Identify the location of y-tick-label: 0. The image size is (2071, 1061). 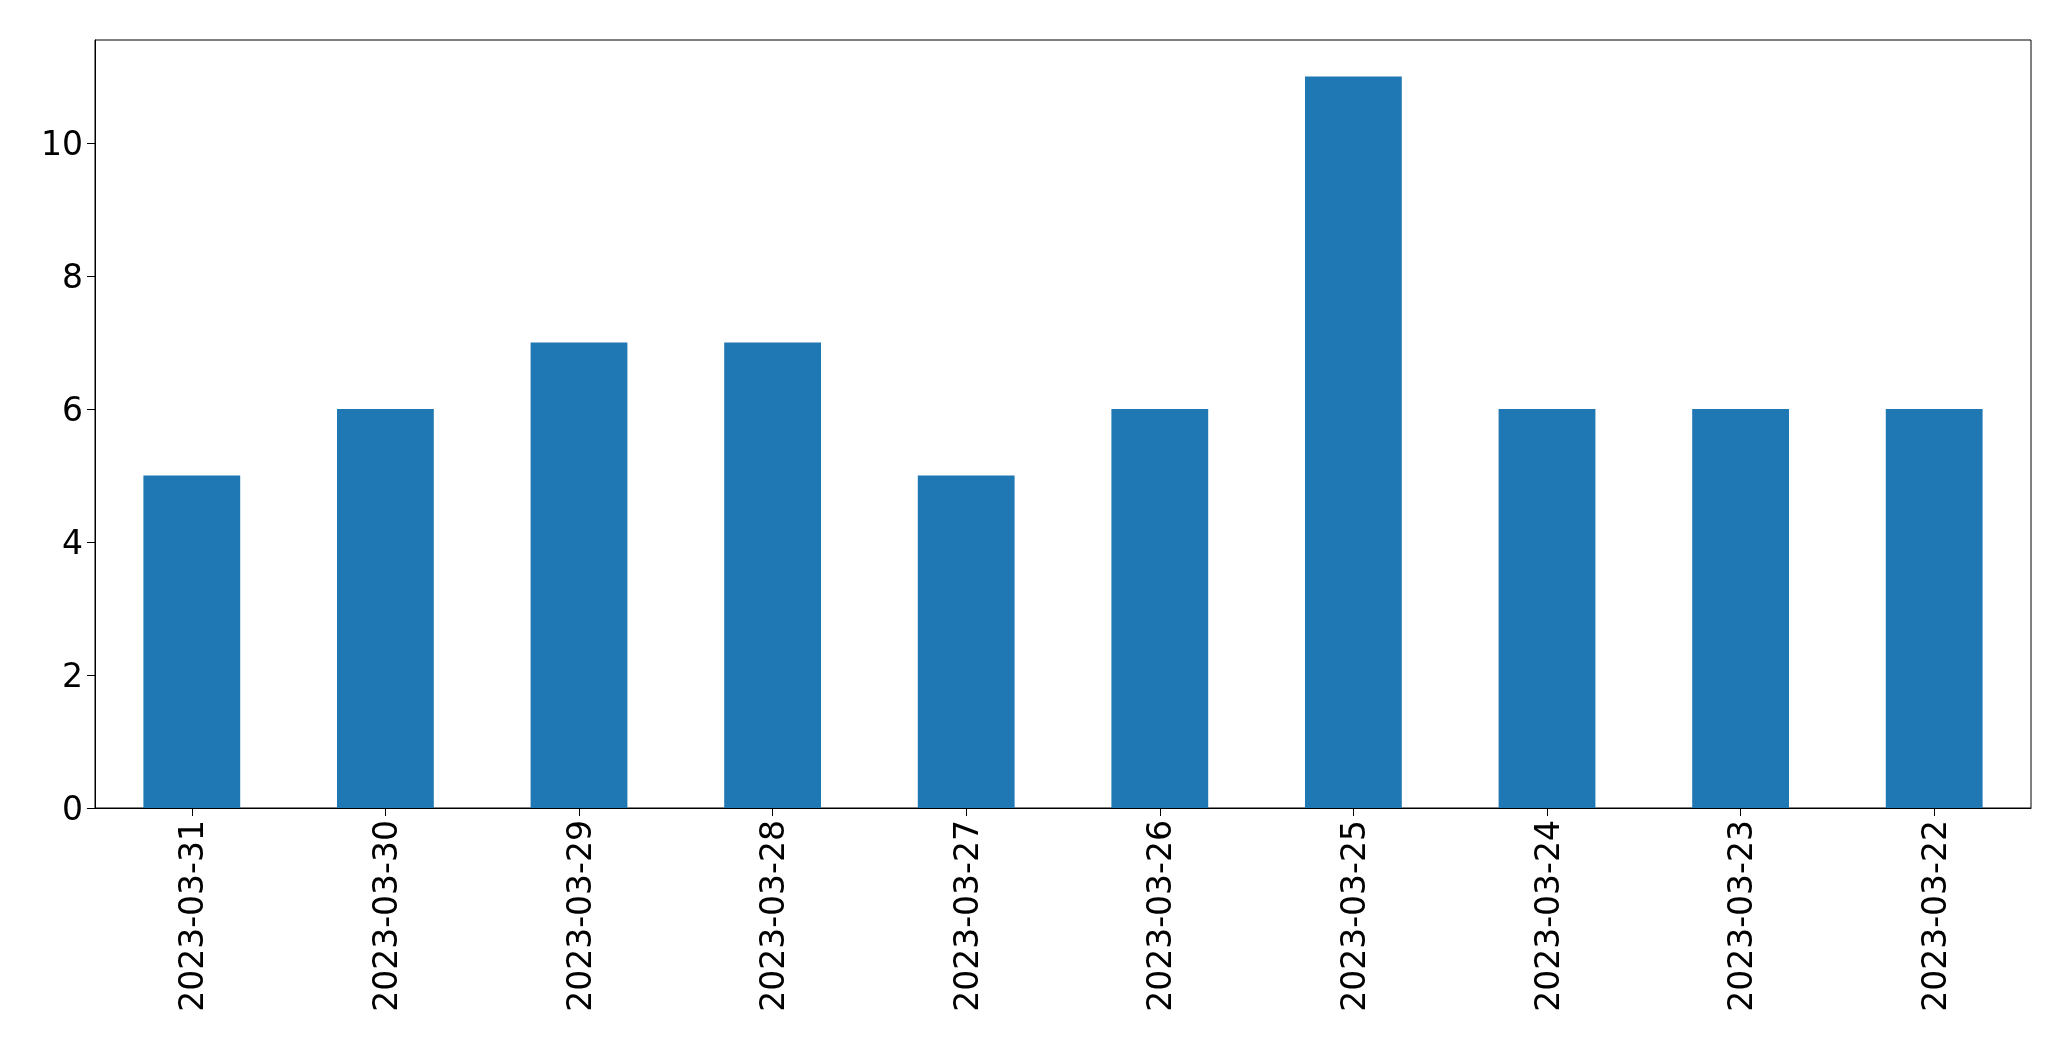
(72, 808).